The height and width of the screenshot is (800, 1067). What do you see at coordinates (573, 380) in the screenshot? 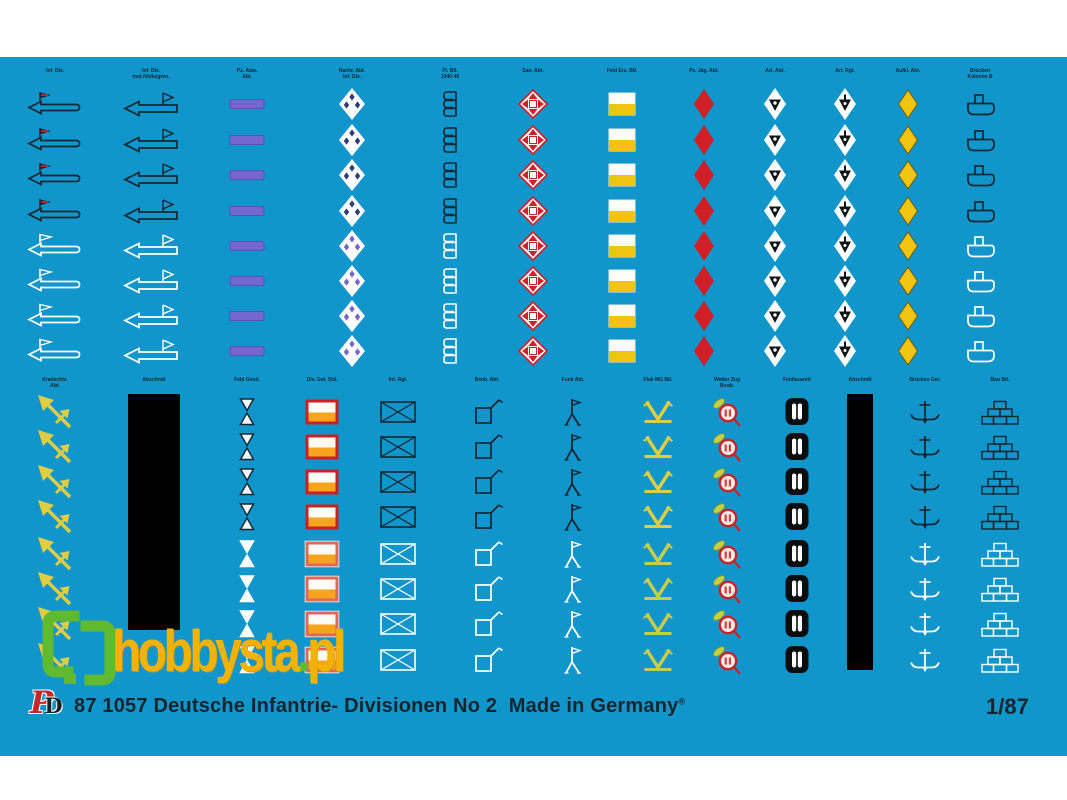
I see `signal-figure-header: Funk Abt.` at bounding box center [573, 380].